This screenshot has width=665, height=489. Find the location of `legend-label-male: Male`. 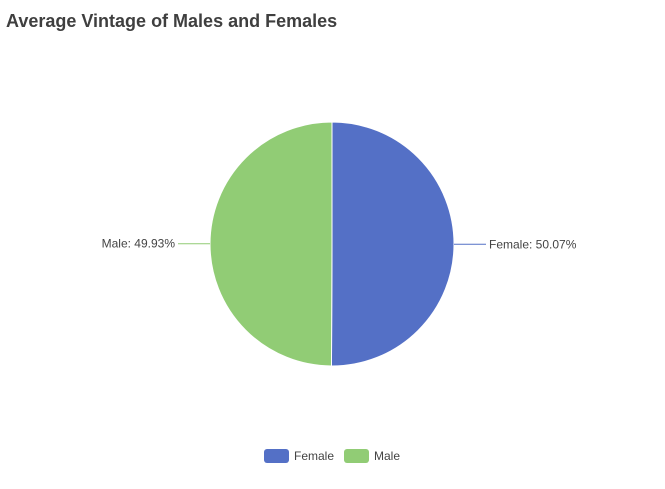

legend-label-male: Male is located at coordinates (387, 456).